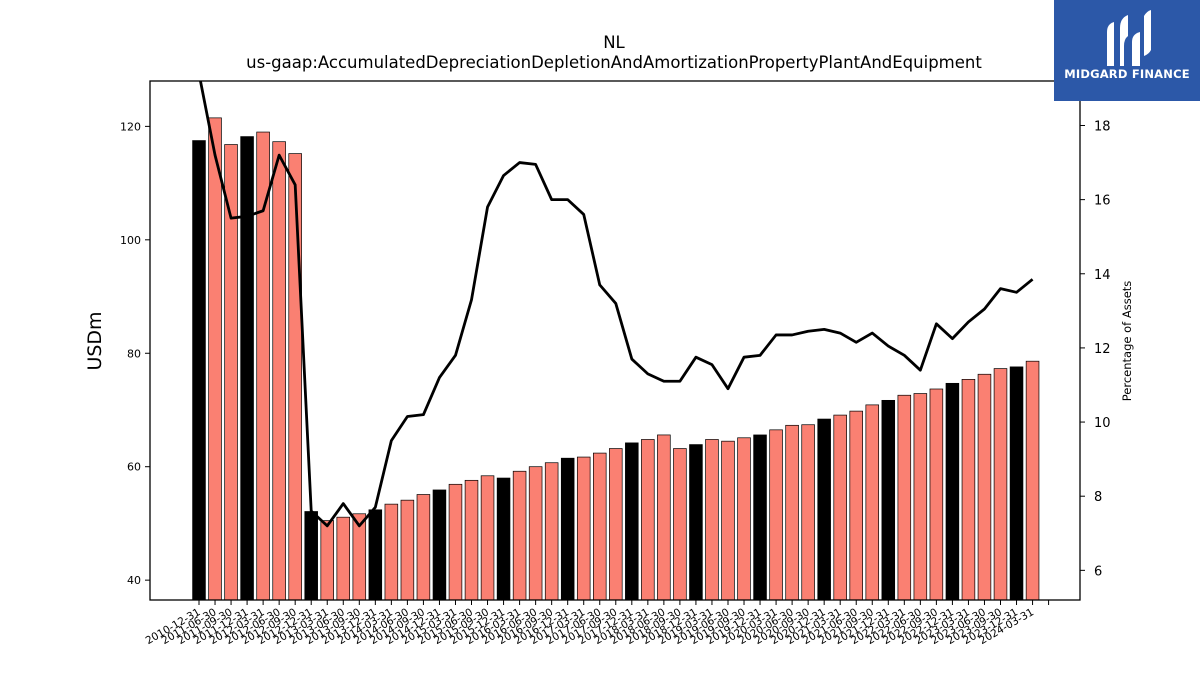  I want to click on y-right-tick-label: 16, so click(1102, 201).